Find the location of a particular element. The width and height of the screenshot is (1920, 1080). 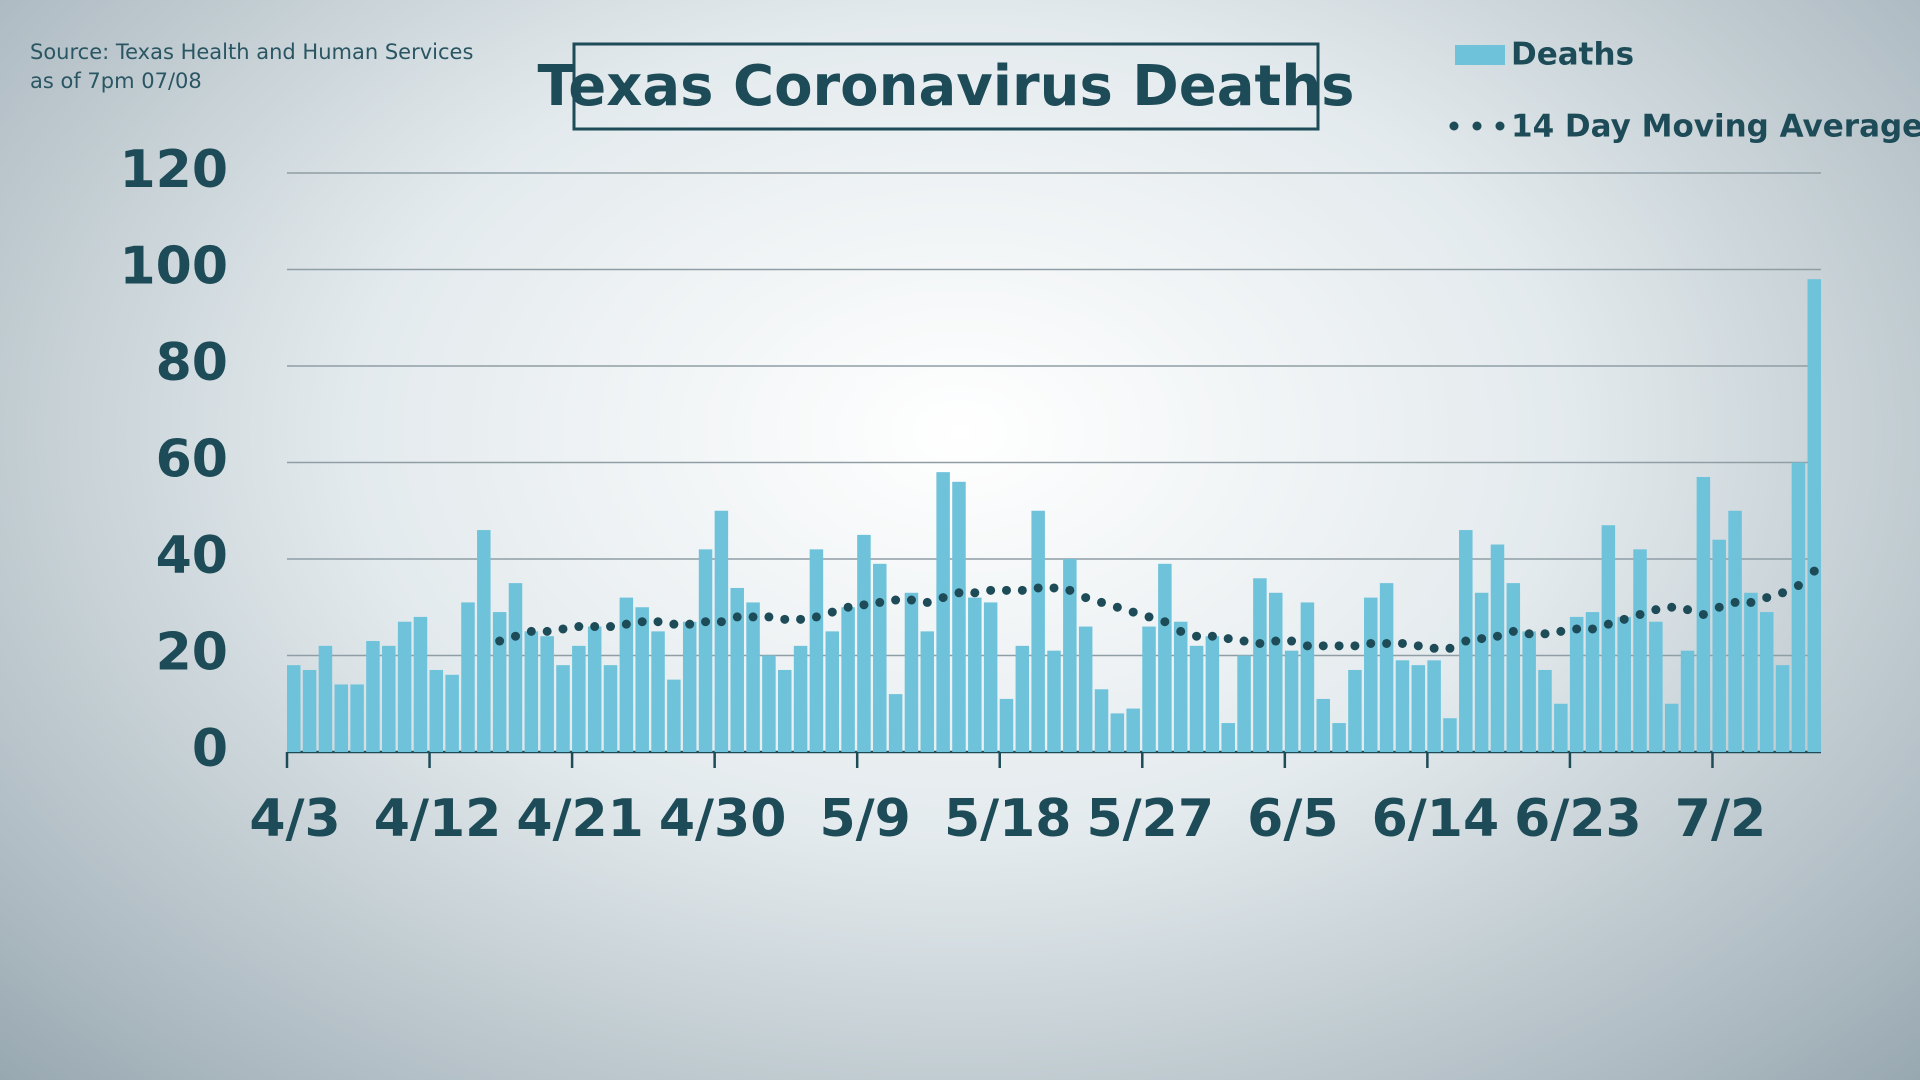

chart-title: Texas Coronavirus Deaths is located at coordinates (945, 86).